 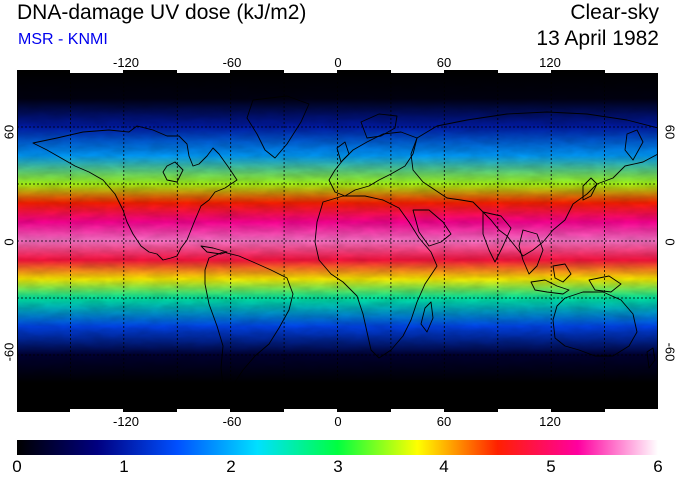 What do you see at coordinates (9, 132) in the screenshot?
I see `lat-tick-left: 60` at bounding box center [9, 132].